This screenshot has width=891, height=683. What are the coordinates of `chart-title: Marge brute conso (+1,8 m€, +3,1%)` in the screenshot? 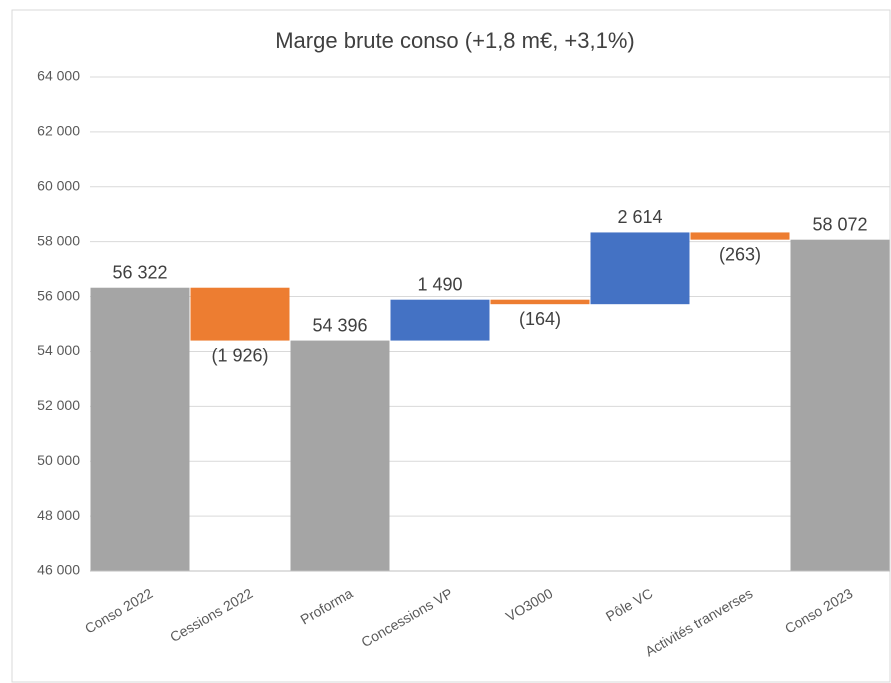 It's located at (455, 40).